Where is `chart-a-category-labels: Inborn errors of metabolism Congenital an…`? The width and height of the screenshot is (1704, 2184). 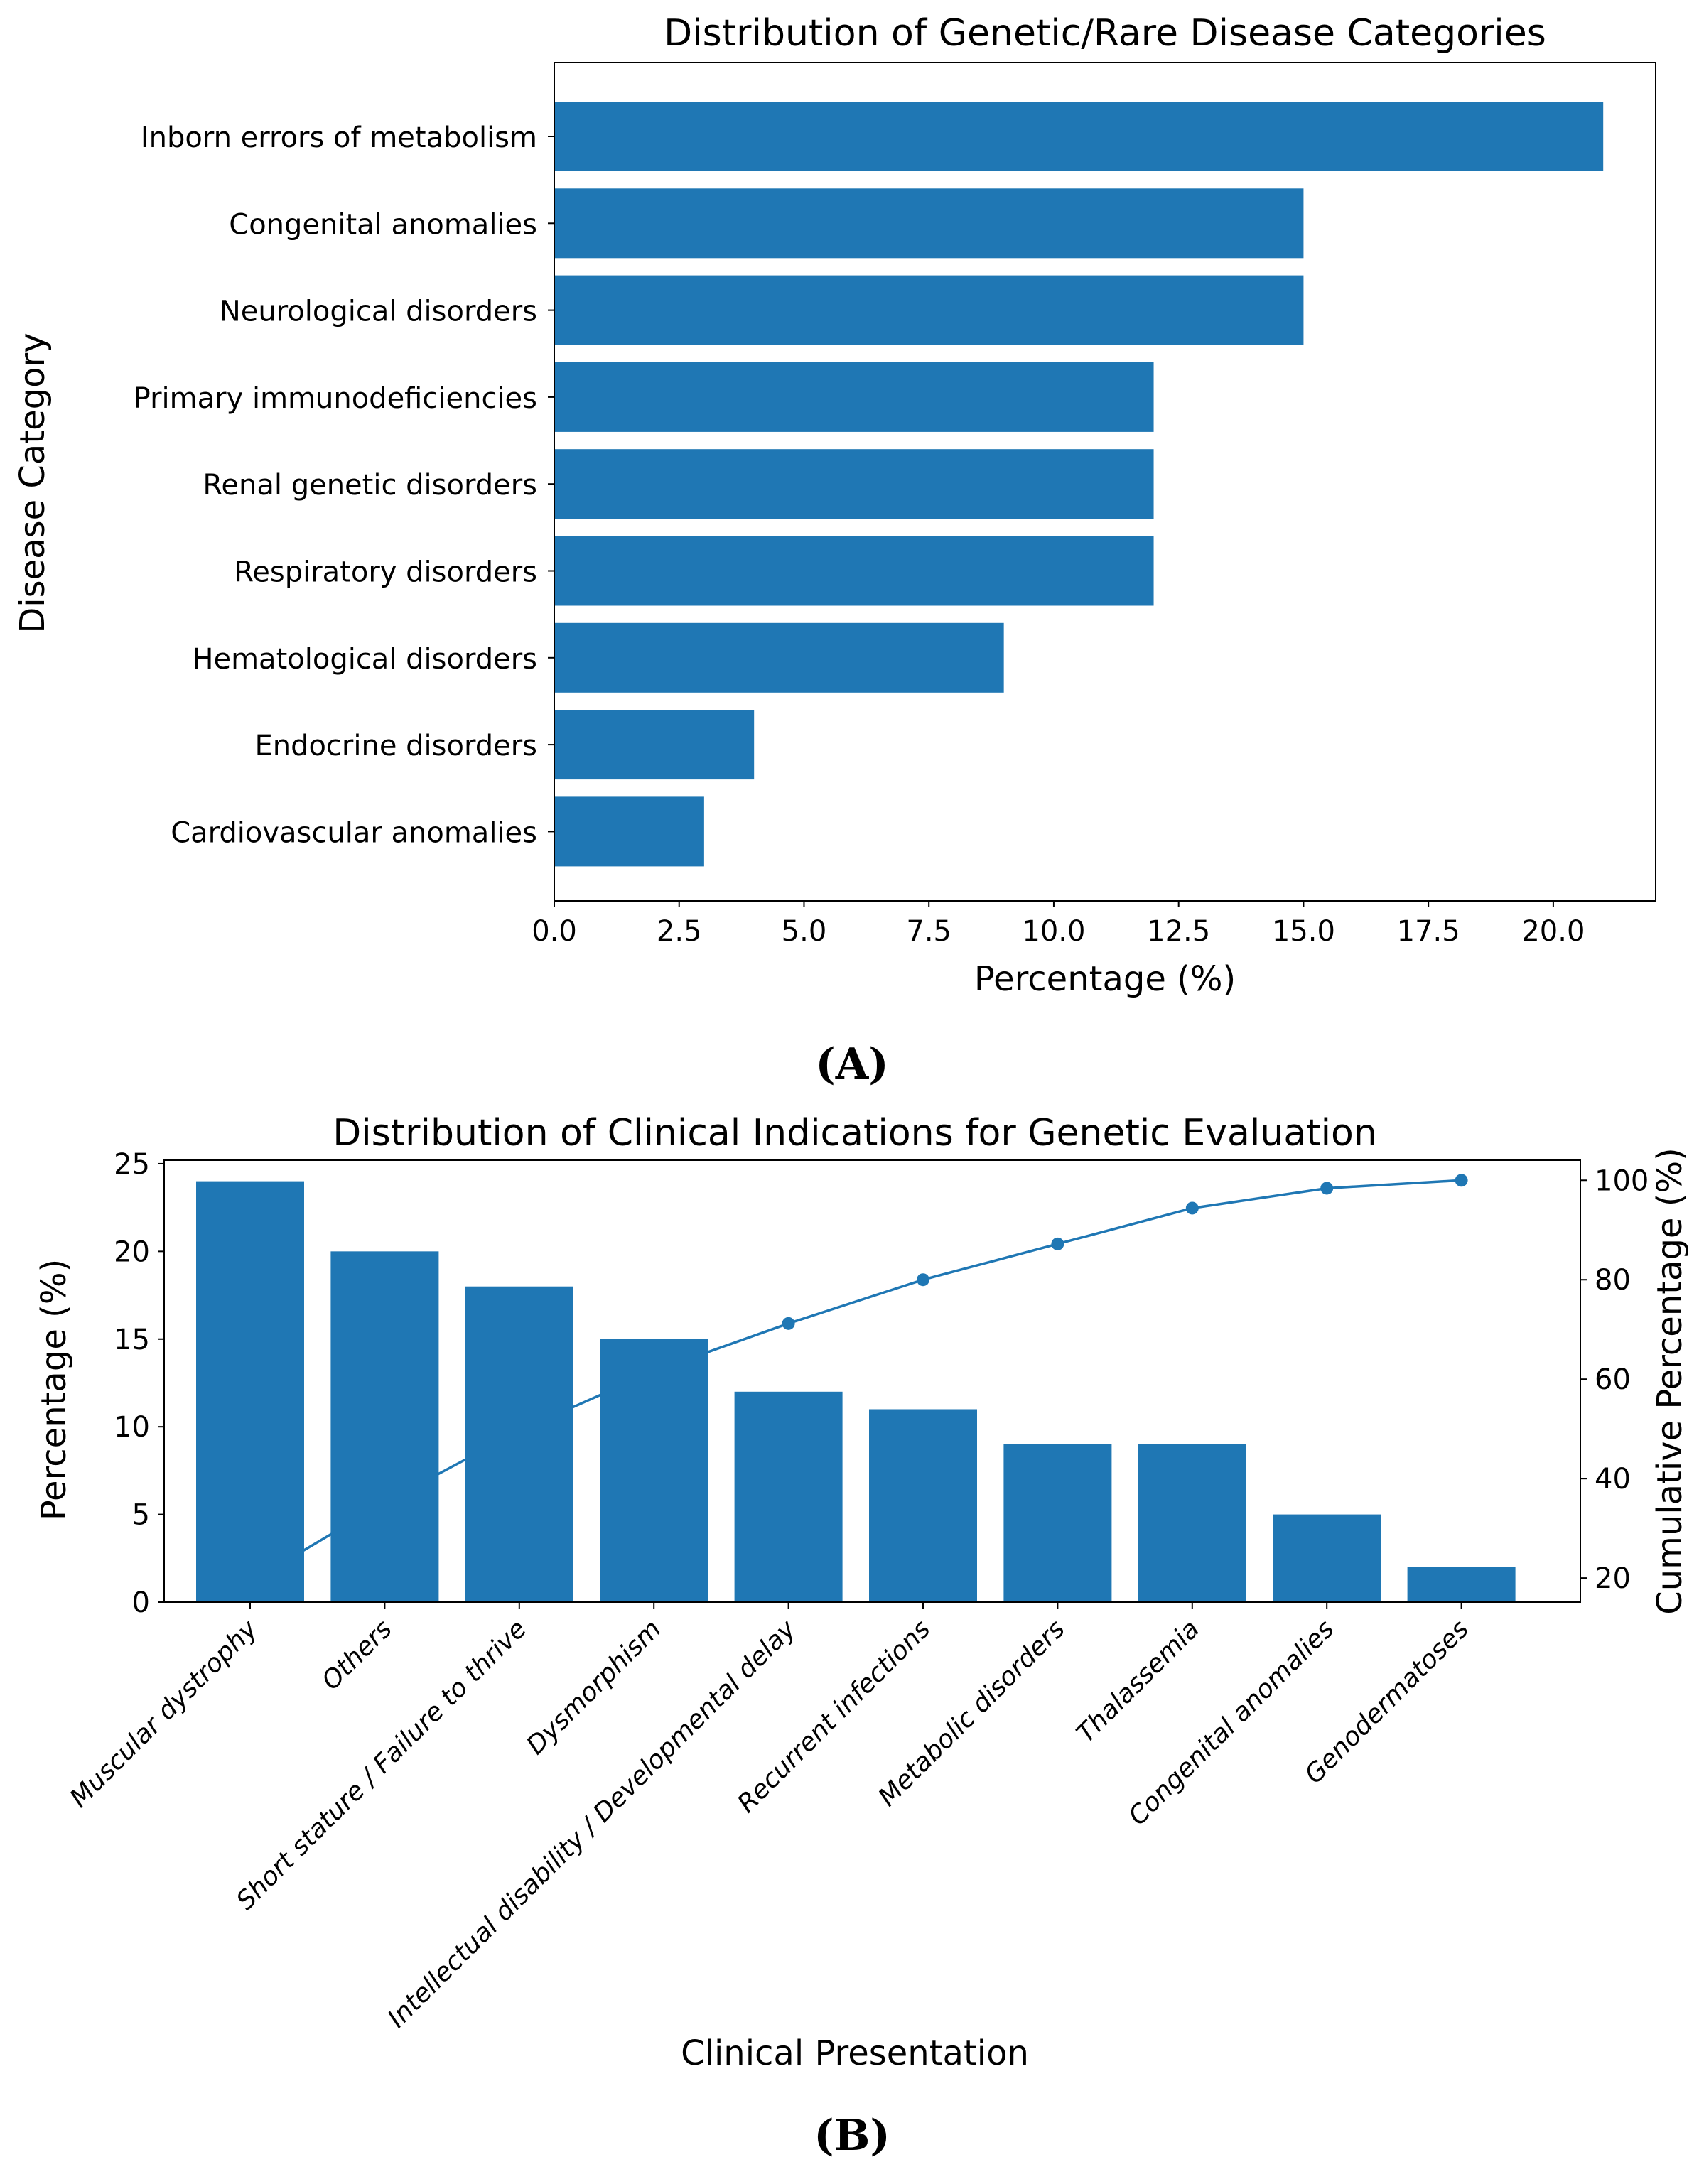 chart-a-category-labels: Inborn errors of metabolism Congenital an… is located at coordinates (344, 485).